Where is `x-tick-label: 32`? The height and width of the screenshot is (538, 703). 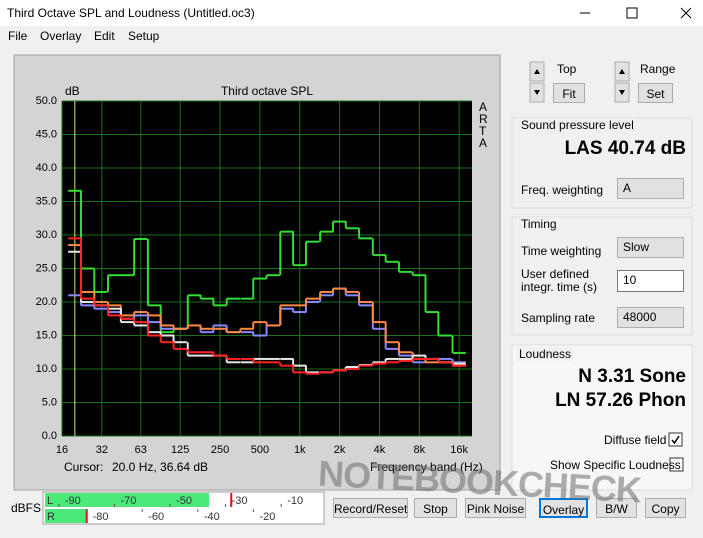
x-tick-label: 32 is located at coordinates (102, 450).